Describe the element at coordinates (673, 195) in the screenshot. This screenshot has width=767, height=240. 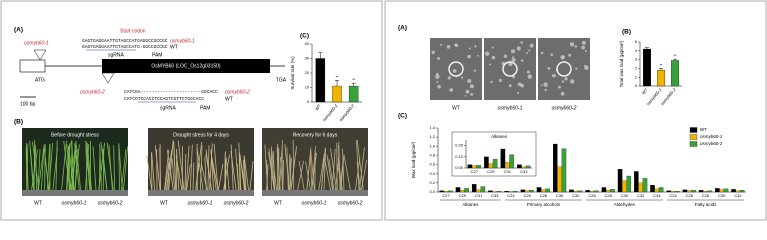
I see `x-tick-label: C24` at that location.